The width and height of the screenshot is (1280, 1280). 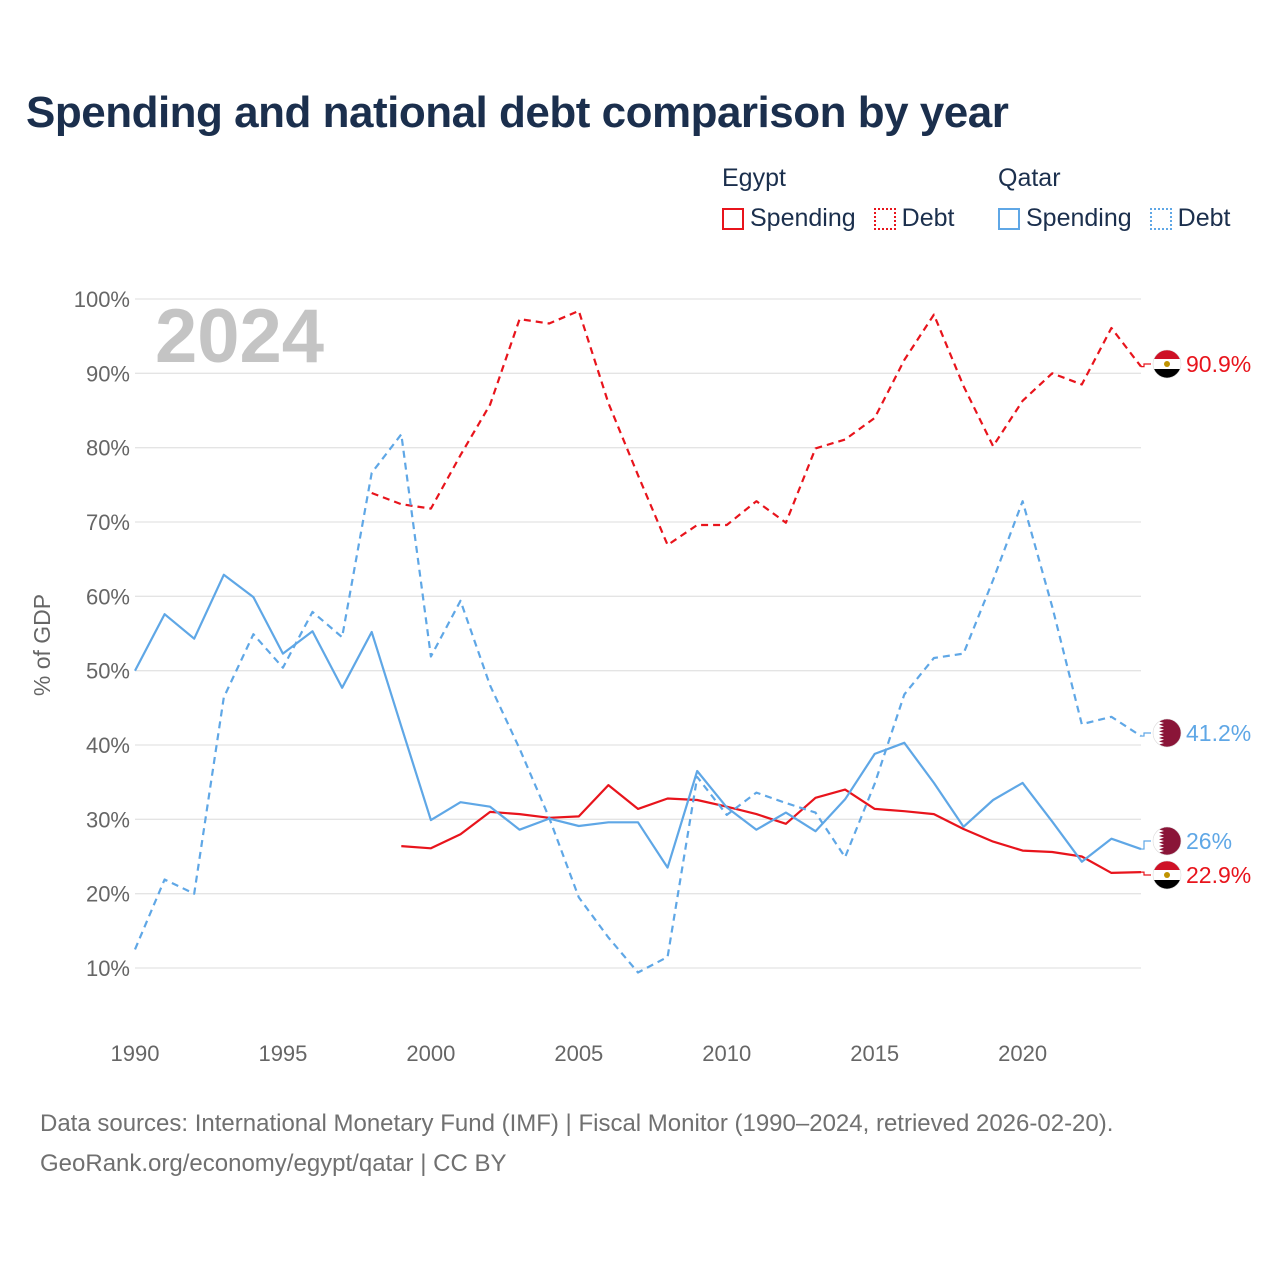 I want to click on y-axis-label: % of GDP, so click(x=42, y=645).